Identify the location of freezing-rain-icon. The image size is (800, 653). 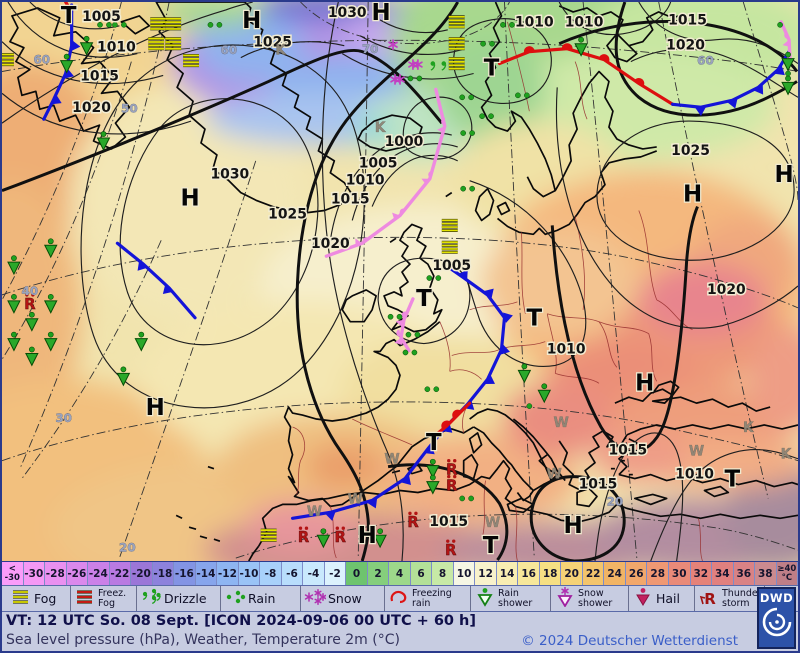
(399, 599).